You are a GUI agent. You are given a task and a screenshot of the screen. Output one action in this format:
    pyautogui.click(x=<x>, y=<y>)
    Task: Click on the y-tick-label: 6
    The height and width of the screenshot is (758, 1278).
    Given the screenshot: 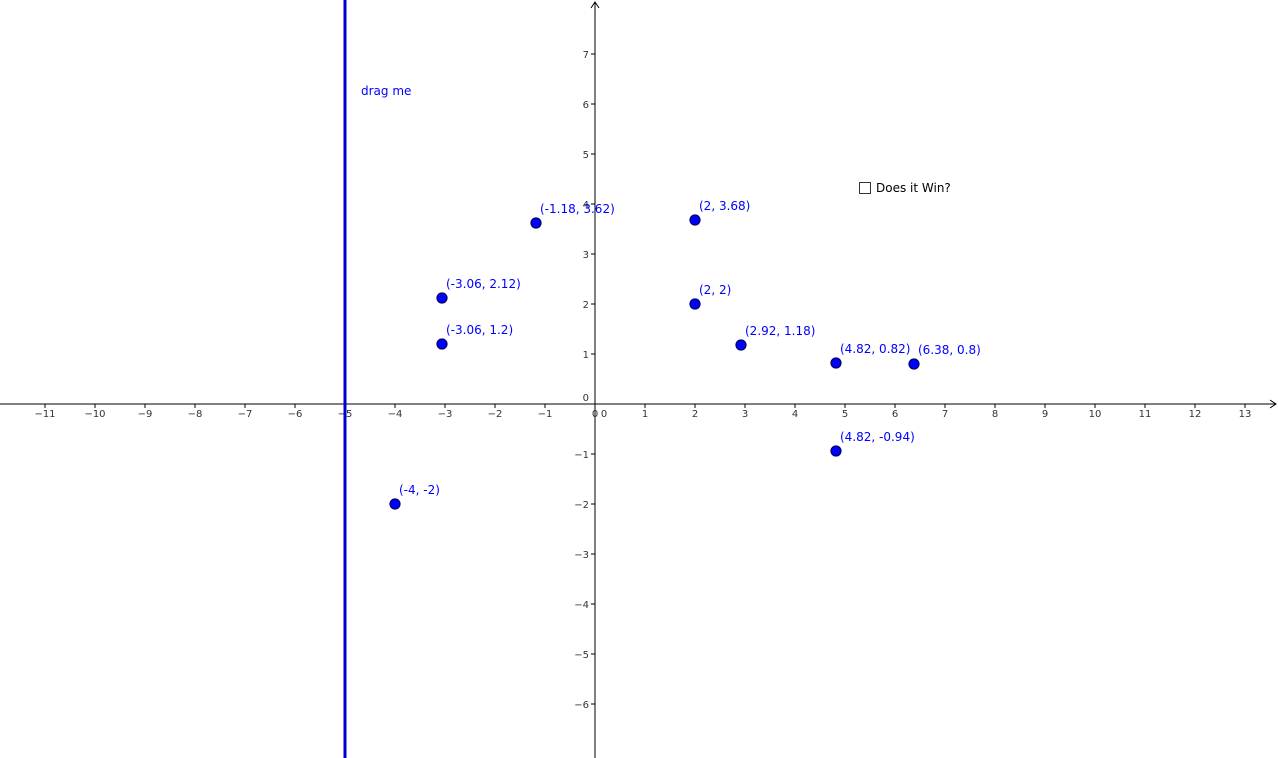 What is the action you would take?
    pyautogui.click(x=586, y=105)
    